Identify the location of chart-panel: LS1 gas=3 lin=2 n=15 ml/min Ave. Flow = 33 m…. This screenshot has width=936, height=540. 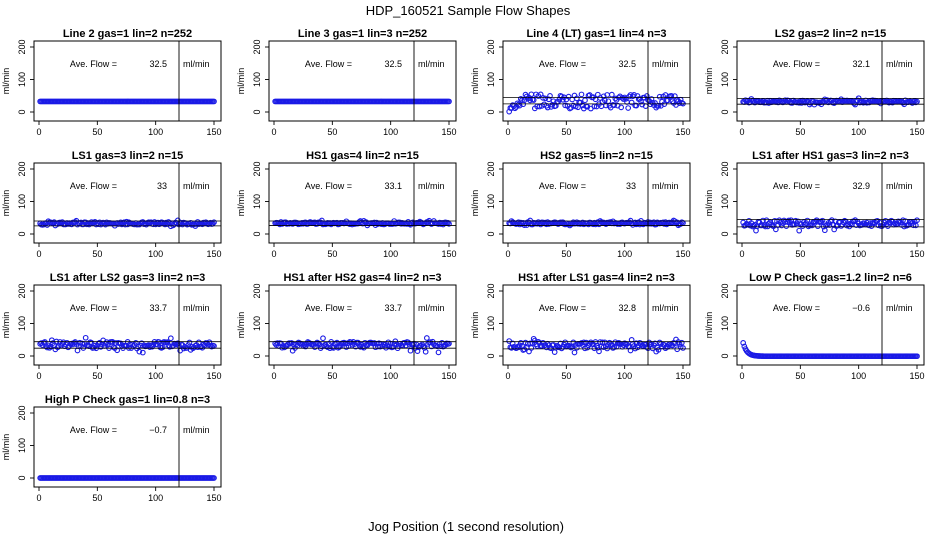
(111, 204).